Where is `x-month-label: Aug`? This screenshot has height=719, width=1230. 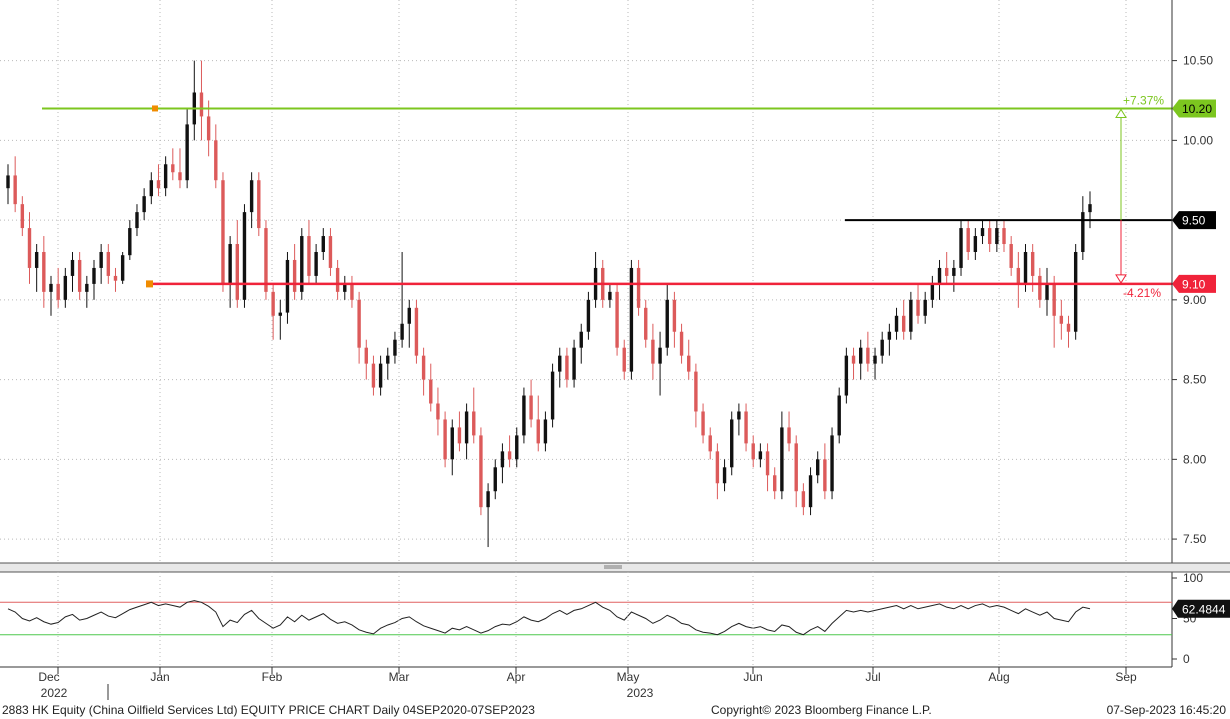
x-month-label: Aug is located at coordinates (998, 677).